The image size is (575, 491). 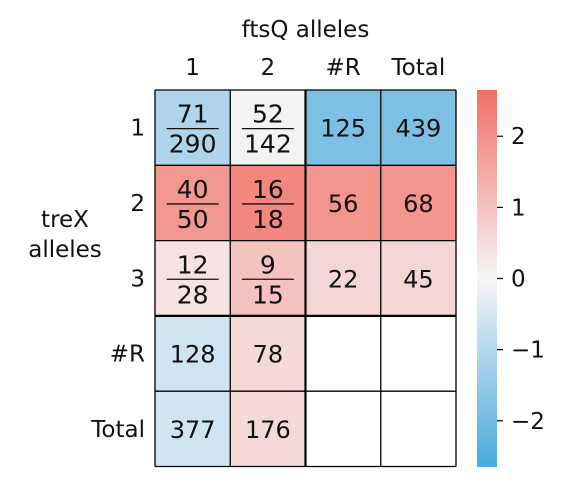 What do you see at coordinates (193, 144) in the screenshot?
I see `cell-denominator-r0-c0: 290` at bounding box center [193, 144].